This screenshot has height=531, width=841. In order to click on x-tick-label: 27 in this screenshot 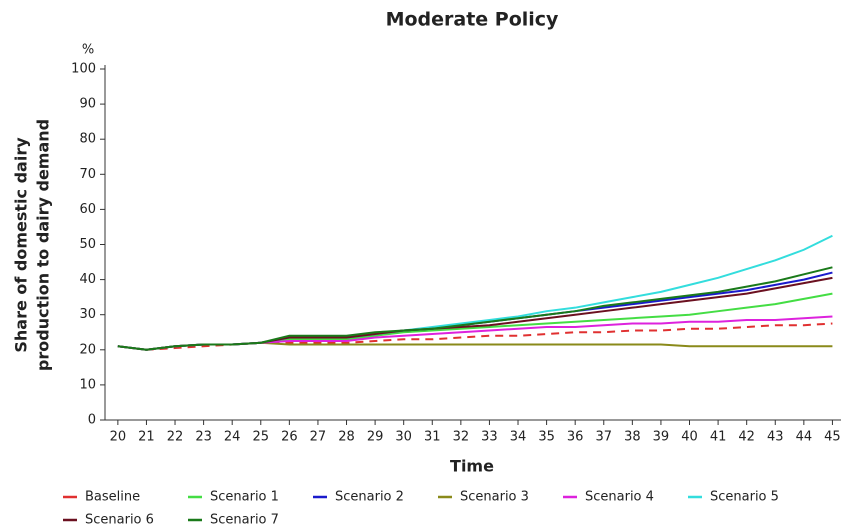, I will do `click(318, 437)`.